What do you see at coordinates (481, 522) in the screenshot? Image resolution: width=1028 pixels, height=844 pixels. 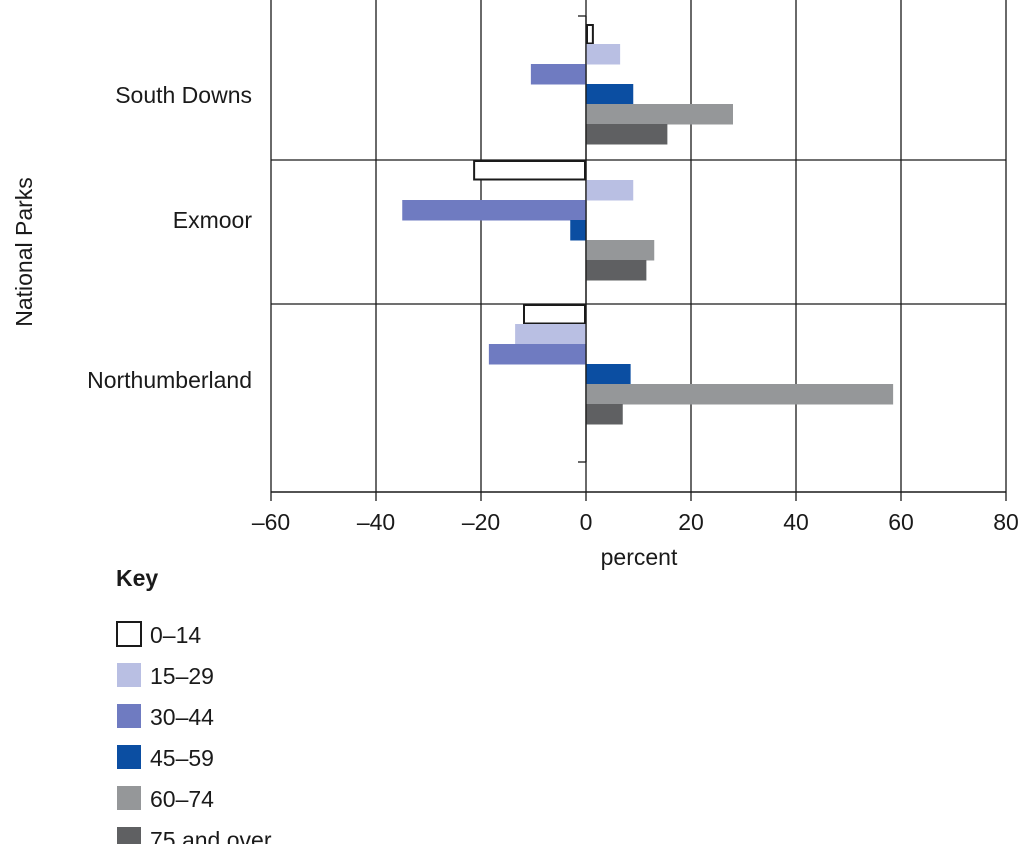 I see `x-tick-label: –20` at bounding box center [481, 522].